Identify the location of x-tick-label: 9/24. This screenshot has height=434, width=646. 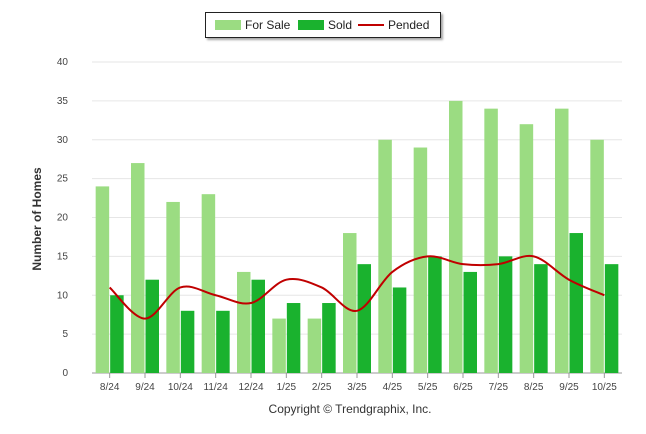
(145, 387).